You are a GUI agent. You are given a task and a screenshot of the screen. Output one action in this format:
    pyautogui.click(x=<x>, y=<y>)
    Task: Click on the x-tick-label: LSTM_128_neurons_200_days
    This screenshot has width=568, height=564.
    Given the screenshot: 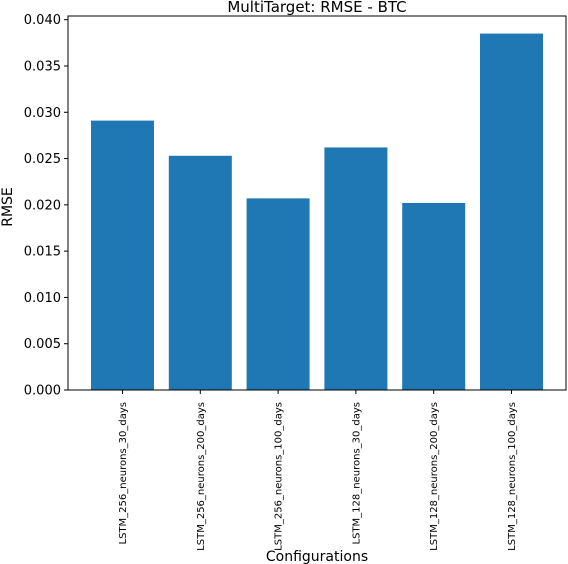 What is the action you would take?
    pyautogui.click(x=434, y=476)
    